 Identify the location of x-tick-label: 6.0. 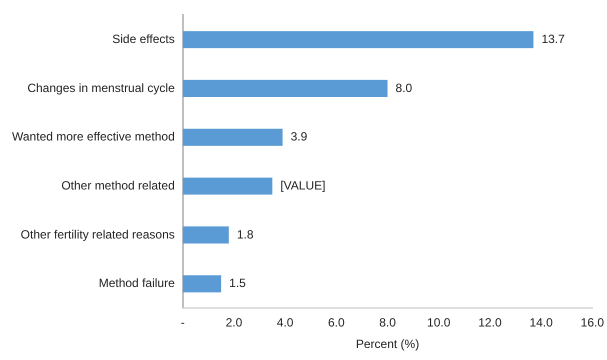
(337, 323).